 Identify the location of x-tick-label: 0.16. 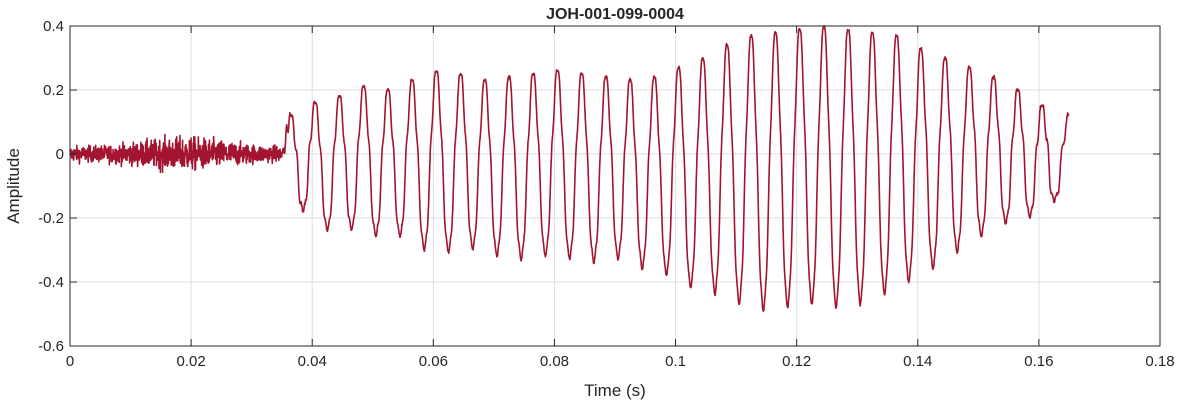
(1038, 361).